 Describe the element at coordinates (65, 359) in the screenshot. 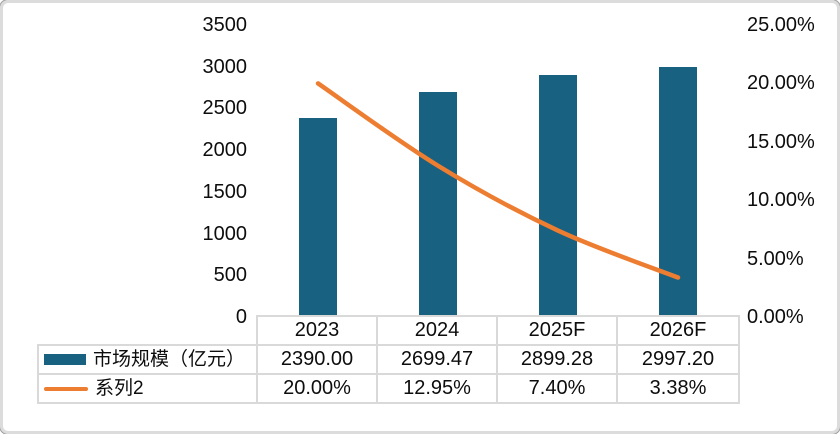

I see `bar-legend-swatch-icon` at that location.